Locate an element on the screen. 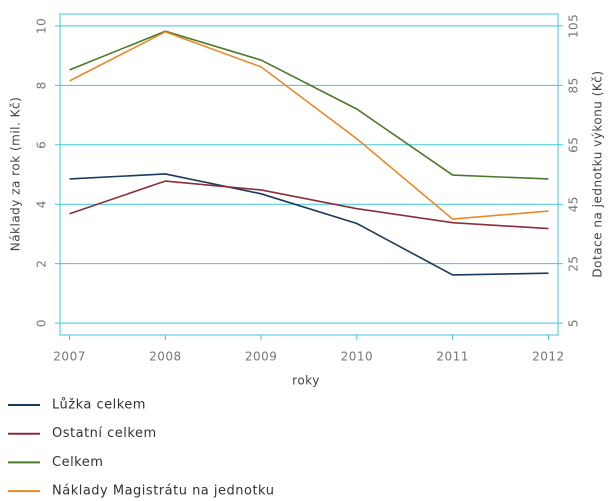 The width and height of the screenshot is (613, 501). legend-label: Celkem is located at coordinates (77, 462).